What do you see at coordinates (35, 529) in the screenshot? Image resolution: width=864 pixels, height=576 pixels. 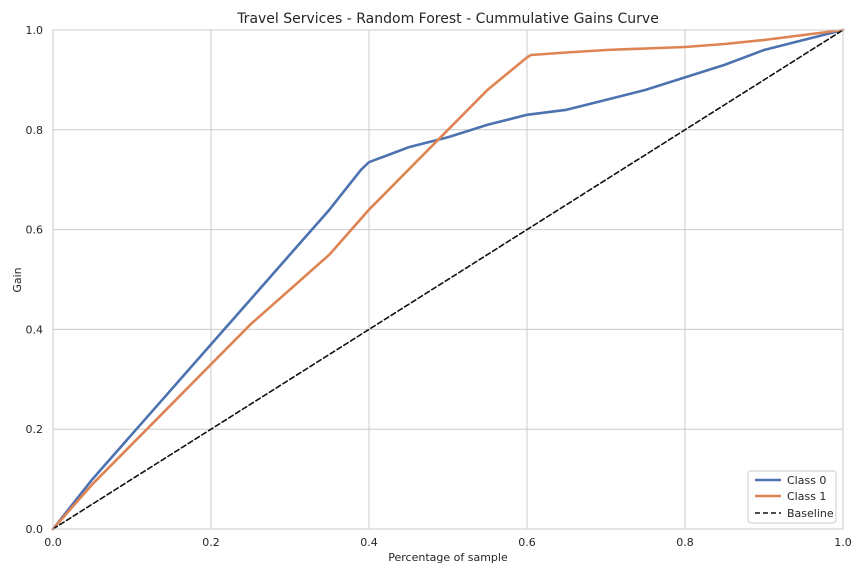 I see `y-tick-label: 0.0` at bounding box center [35, 529].